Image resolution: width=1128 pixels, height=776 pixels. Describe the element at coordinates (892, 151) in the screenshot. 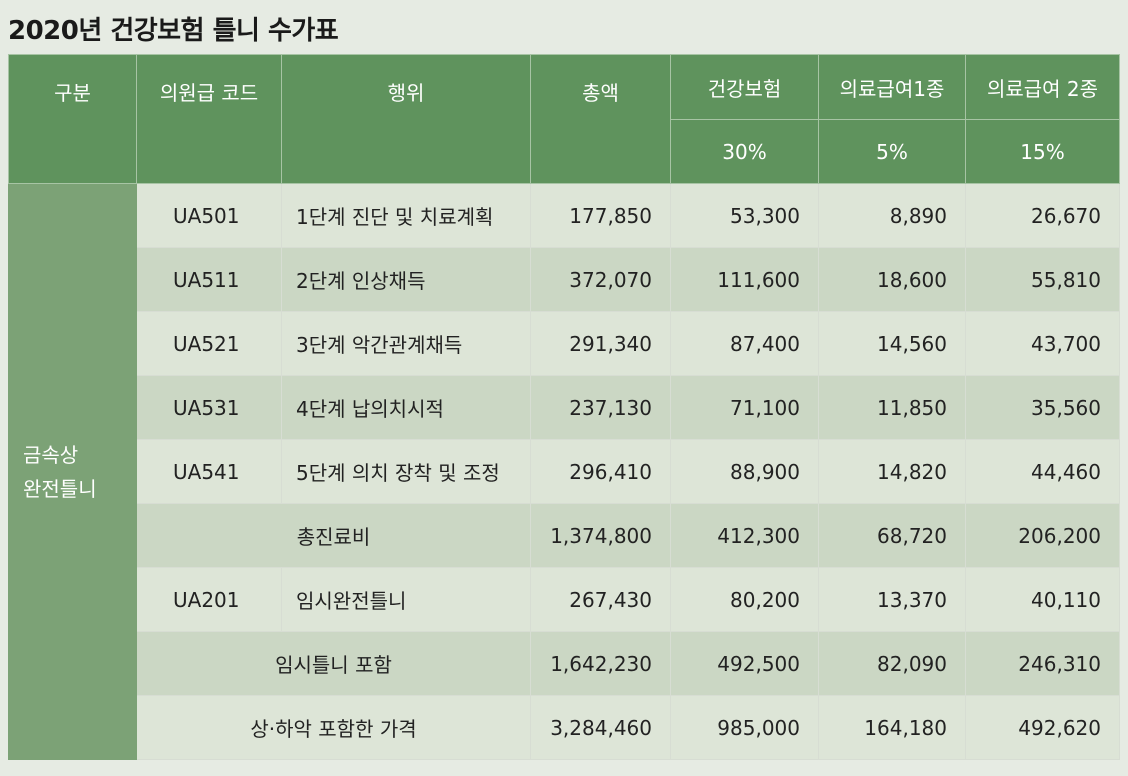

I see `header-aid1-rate: 5%` at that location.